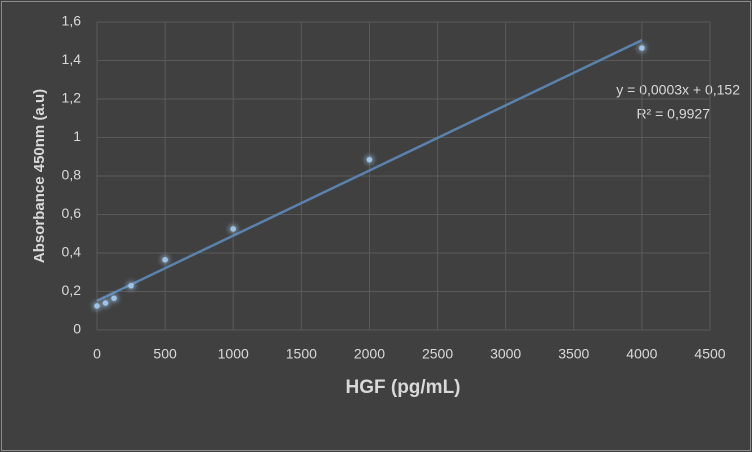  I want to click on x-axis-title: HGF (pg/mL), so click(402, 387).